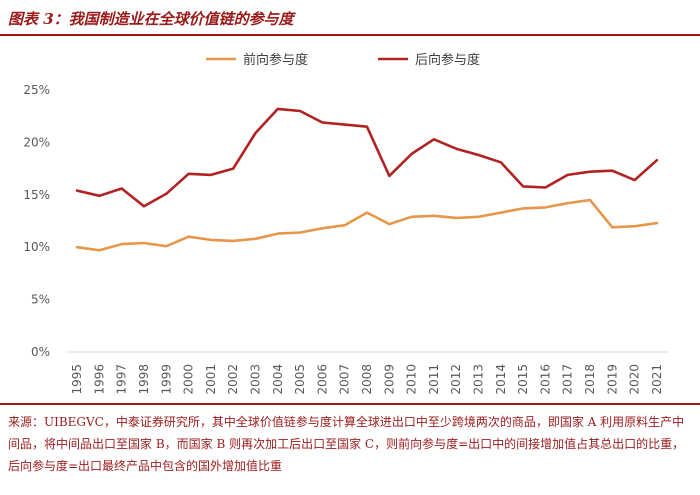 This screenshot has height=495, width=700. Describe the element at coordinates (36, 195) in the screenshot. I see `y-tick-label: 15%` at that location.